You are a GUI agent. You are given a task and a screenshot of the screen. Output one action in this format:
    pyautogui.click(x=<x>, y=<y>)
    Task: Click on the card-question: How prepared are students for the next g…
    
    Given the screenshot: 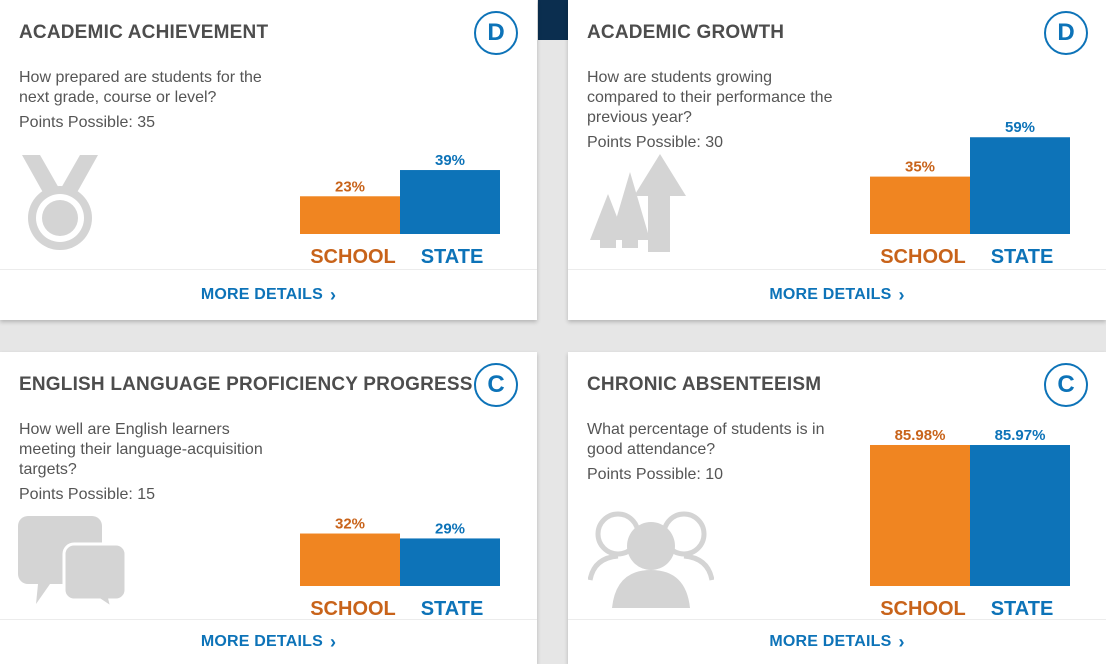 What is the action you would take?
    pyautogui.click(x=149, y=100)
    